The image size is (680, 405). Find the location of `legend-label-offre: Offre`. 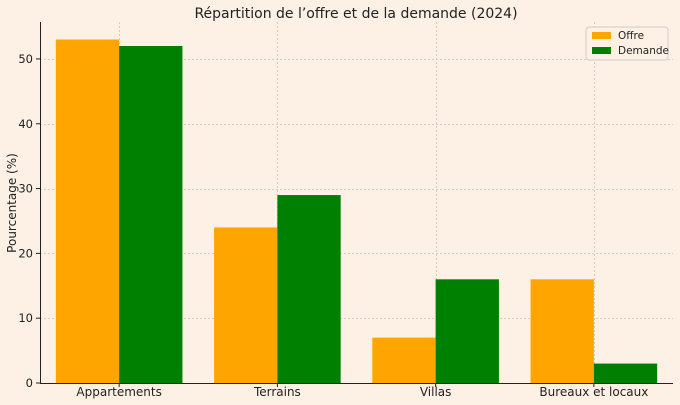

legend-label-offre: Offre is located at coordinates (631, 36).